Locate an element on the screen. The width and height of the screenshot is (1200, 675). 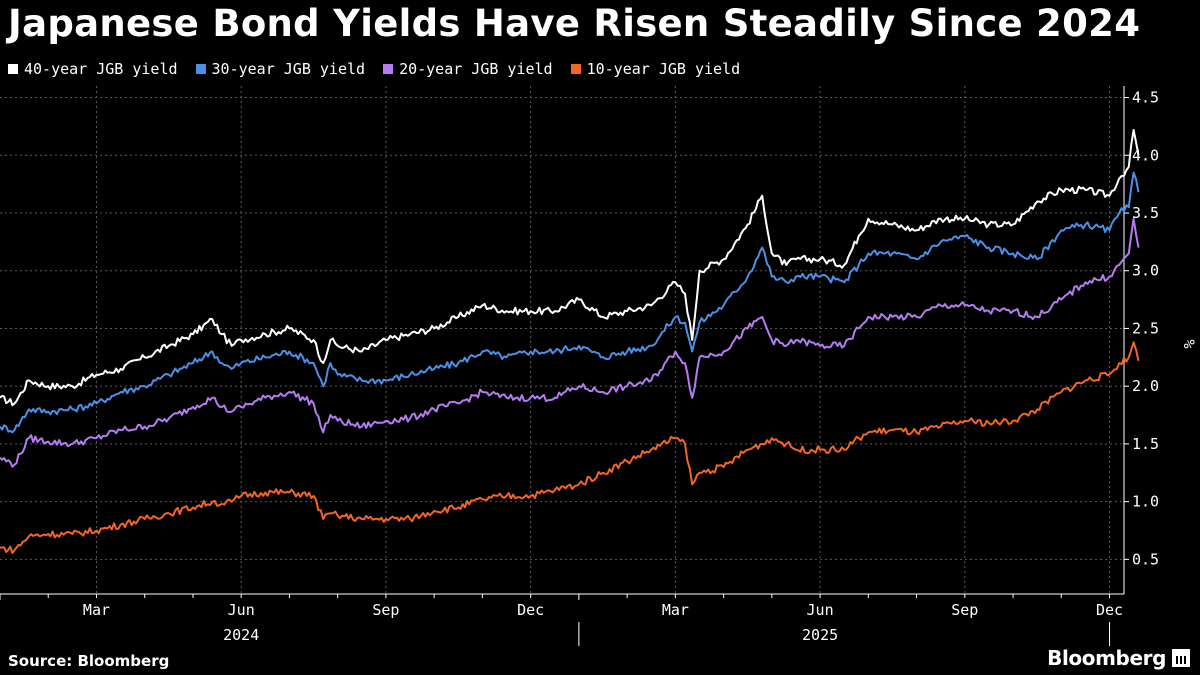
y-tick-label: 0.5 is located at coordinates (1145, 559).